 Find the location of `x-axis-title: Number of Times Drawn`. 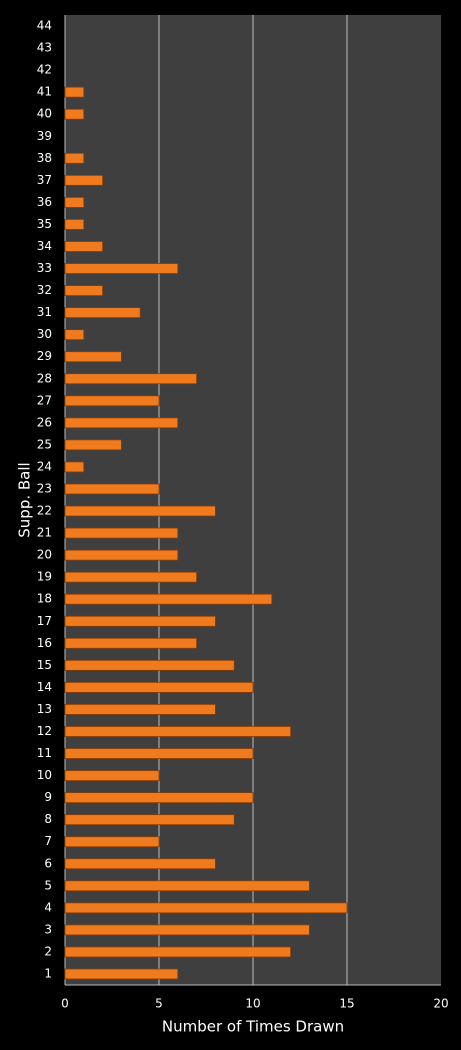

x-axis-title: Number of Times Drawn is located at coordinates (253, 1027).